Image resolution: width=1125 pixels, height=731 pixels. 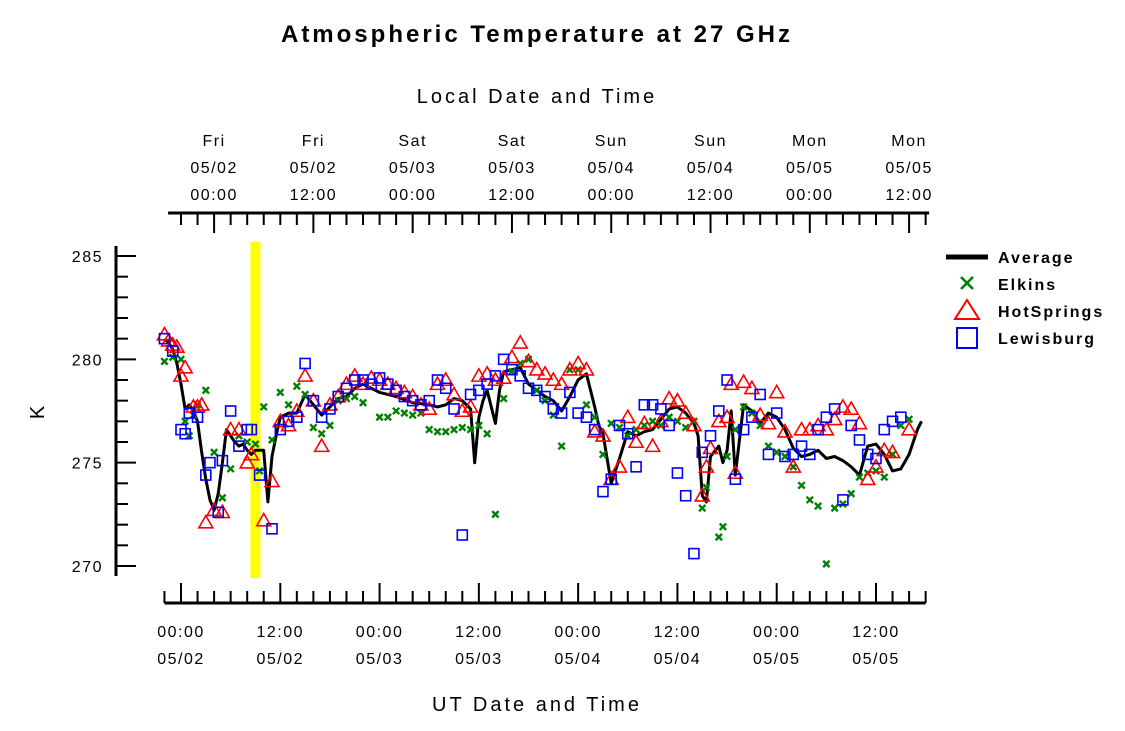 What do you see at coordinates (214, 168) in the screenshot?
I see `top-tick-label-date: 05/02` at bounding box center [214, 168].